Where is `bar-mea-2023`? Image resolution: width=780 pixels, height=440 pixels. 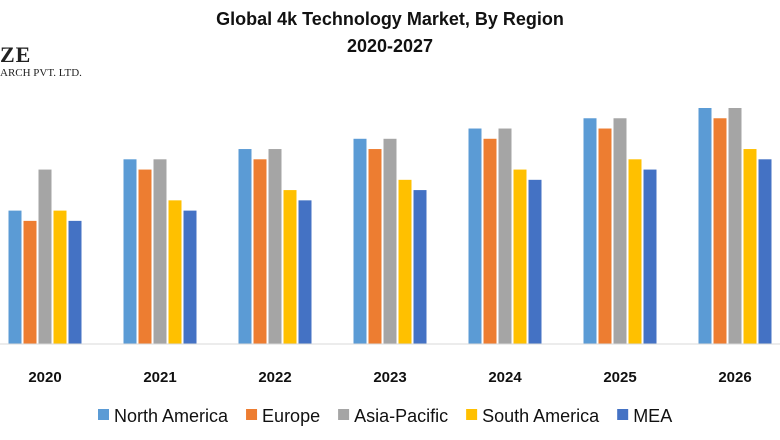
bar-mea-2023 is located at coordinates (420, 267).